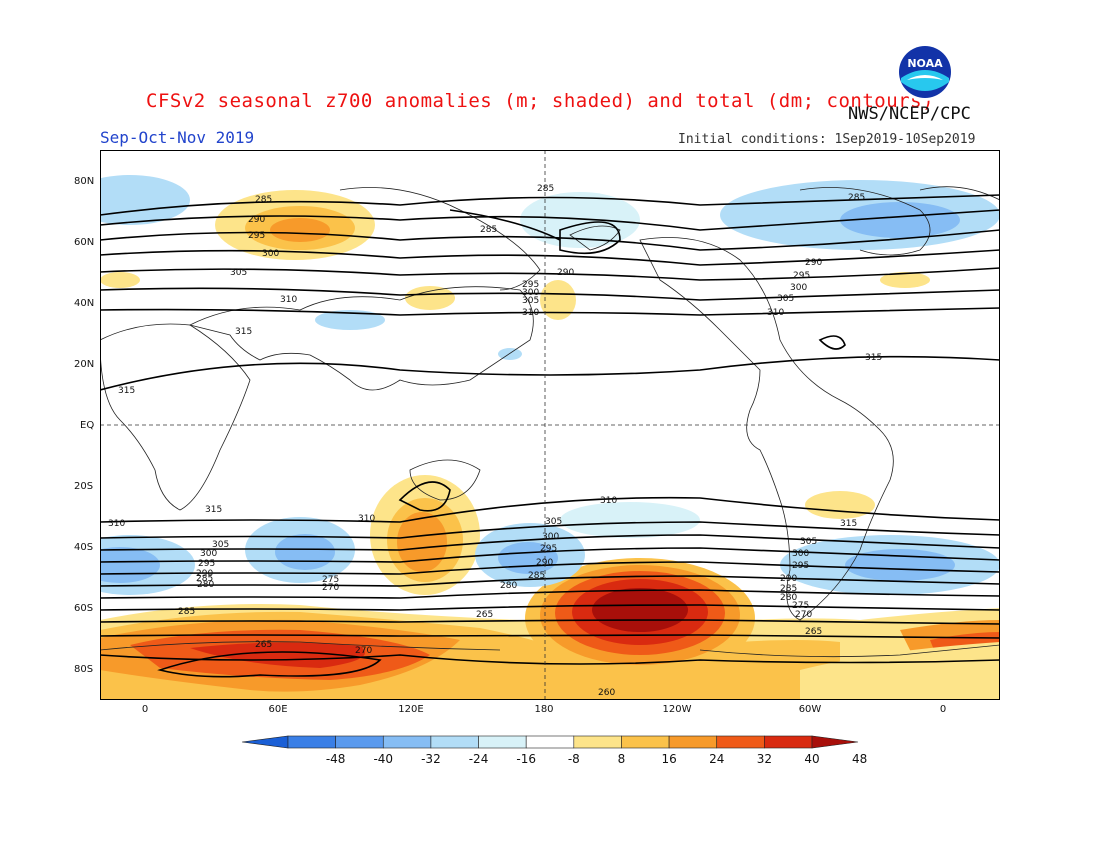 This screenshot has height=850, width=1100. I want to click on colorbar-label: -40, so click(383, 759).